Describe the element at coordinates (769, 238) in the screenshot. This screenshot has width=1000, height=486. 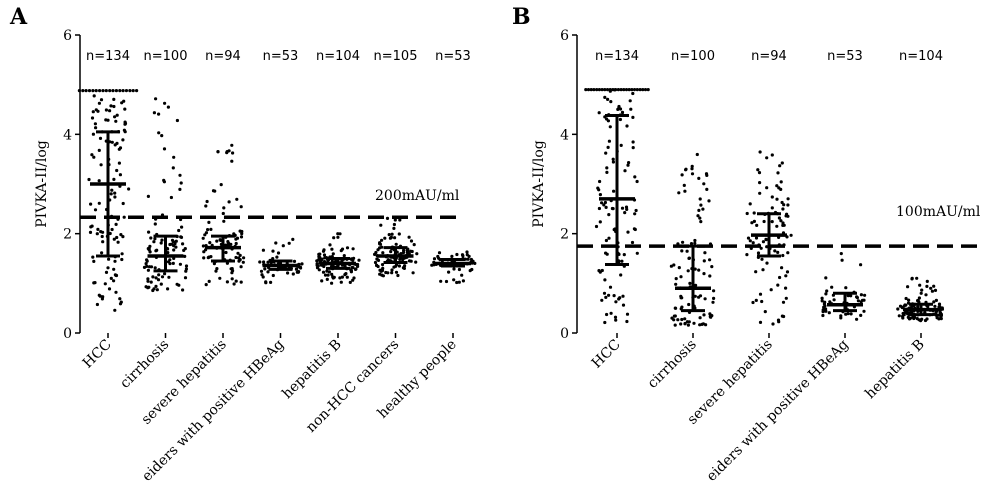
I see `data-points` at that location.